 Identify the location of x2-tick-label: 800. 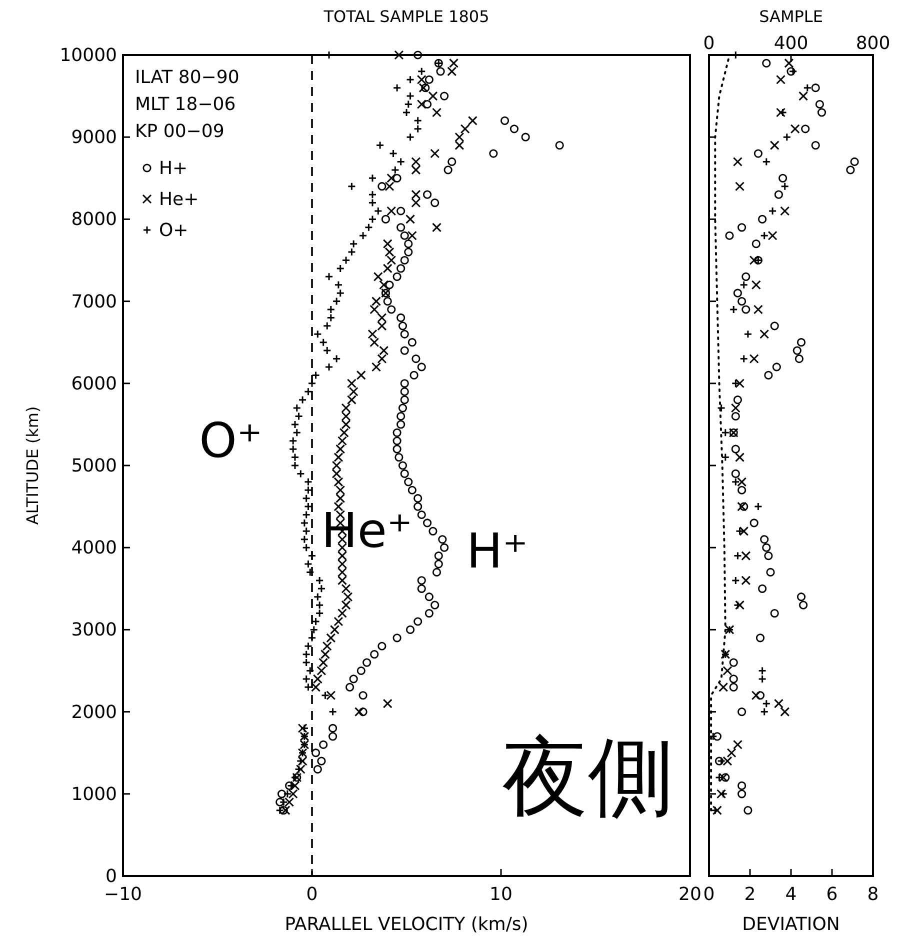
(873, 43).